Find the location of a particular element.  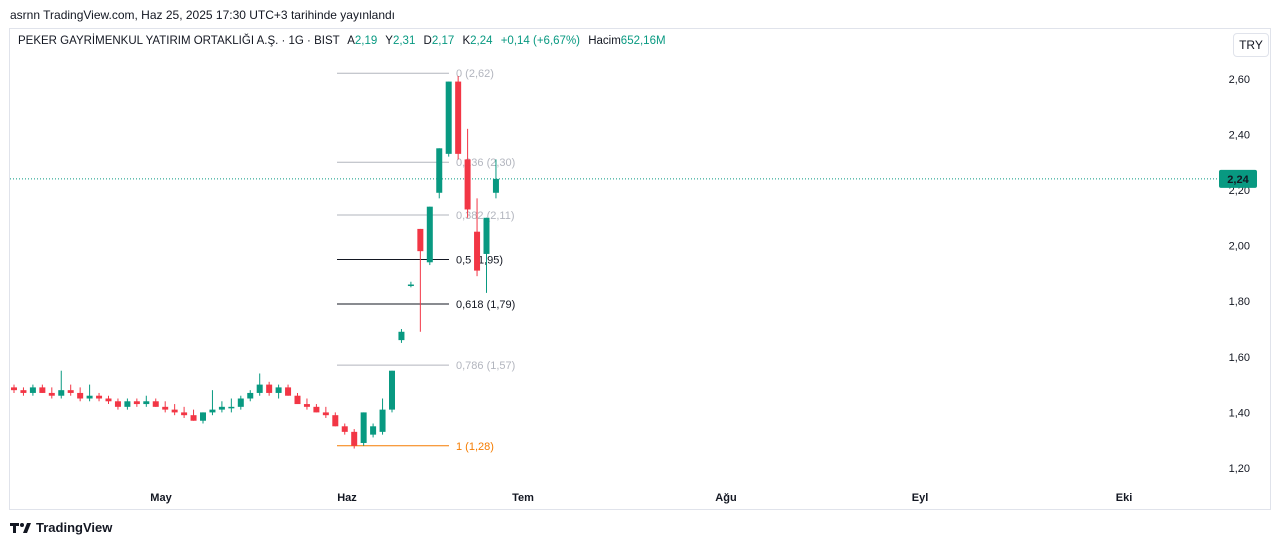

tradingview-logo-icon is located at coordinates (20, 527).